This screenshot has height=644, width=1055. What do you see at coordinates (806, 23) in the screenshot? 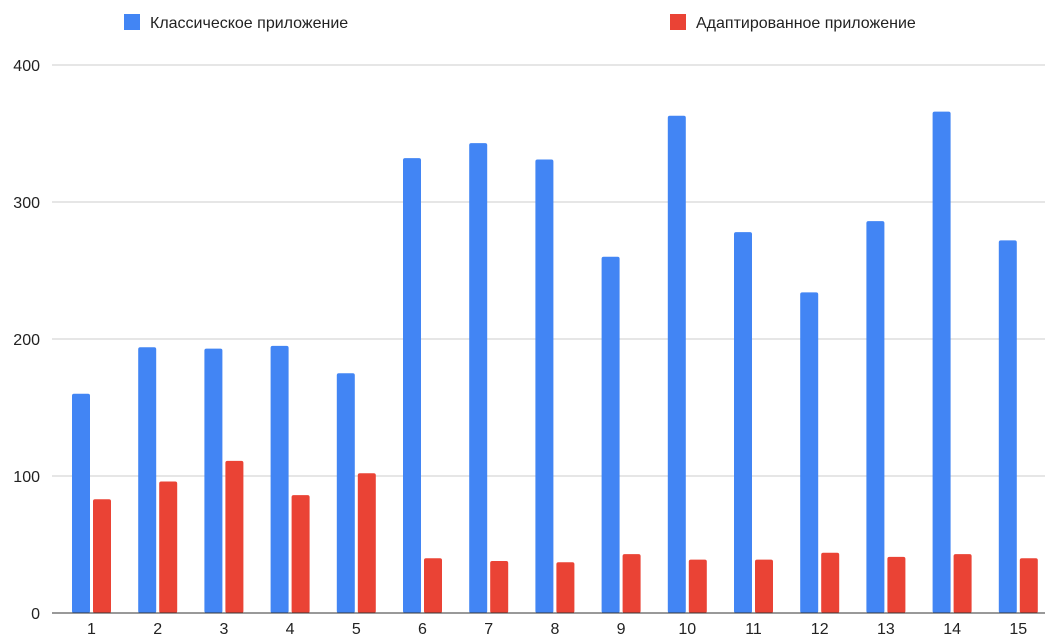
I see `legend-label-adapted: Адаптированное приложение` at bounding box center [806, 23].